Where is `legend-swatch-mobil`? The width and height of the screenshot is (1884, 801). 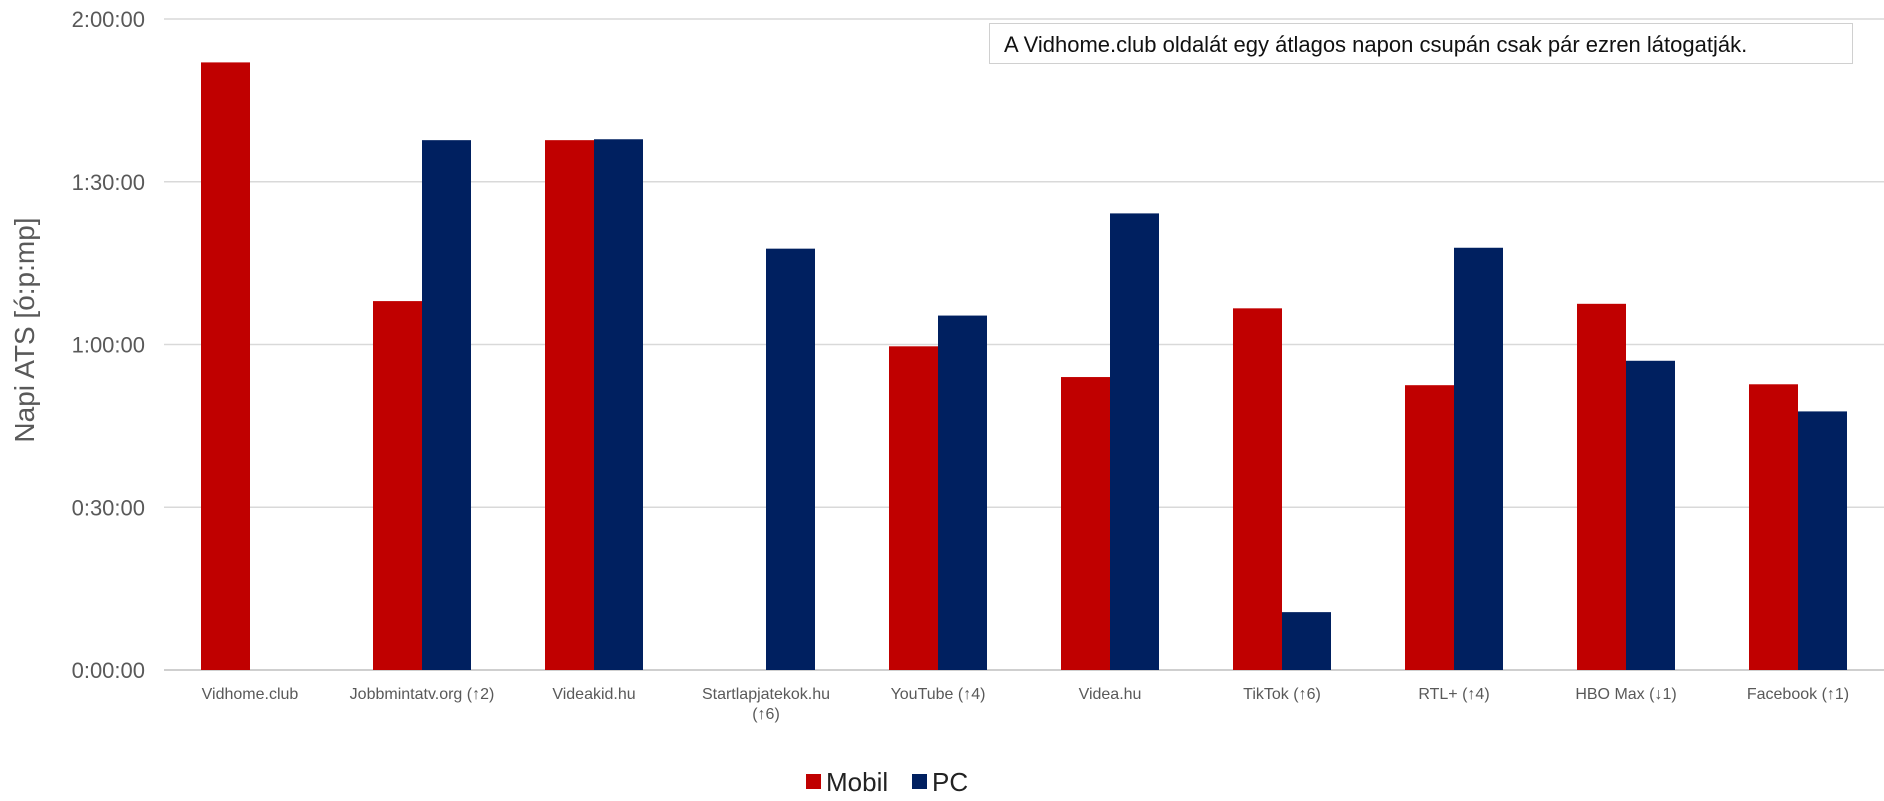 legend-swatch-mobil is located at coordinates (813, 781).